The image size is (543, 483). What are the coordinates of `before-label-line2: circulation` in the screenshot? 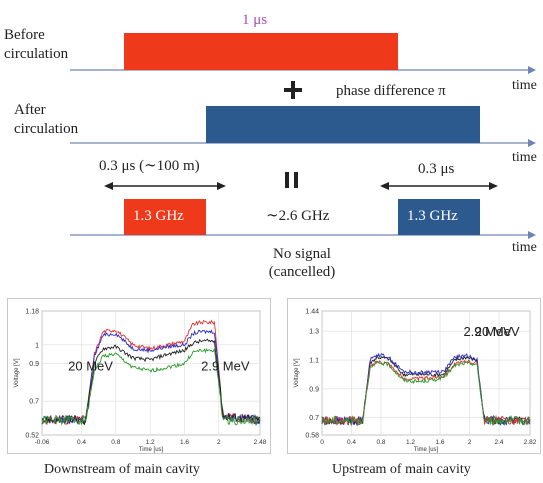 It's located at (36, 54).